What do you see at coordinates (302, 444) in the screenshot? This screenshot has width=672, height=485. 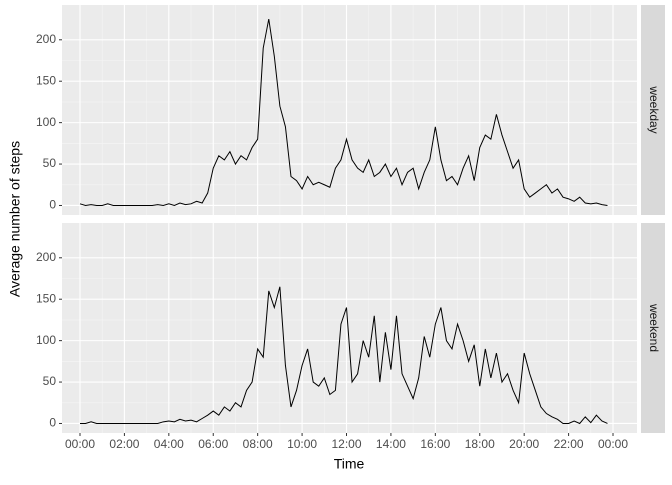 I see `x-tick-label: 10:00` at bounding box center [302, 444].